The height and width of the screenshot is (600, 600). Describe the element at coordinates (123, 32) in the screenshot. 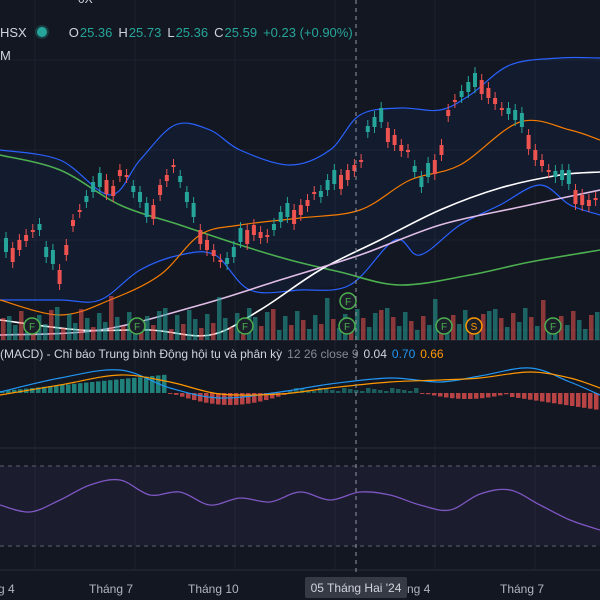

I see `high-key: H` at that location.